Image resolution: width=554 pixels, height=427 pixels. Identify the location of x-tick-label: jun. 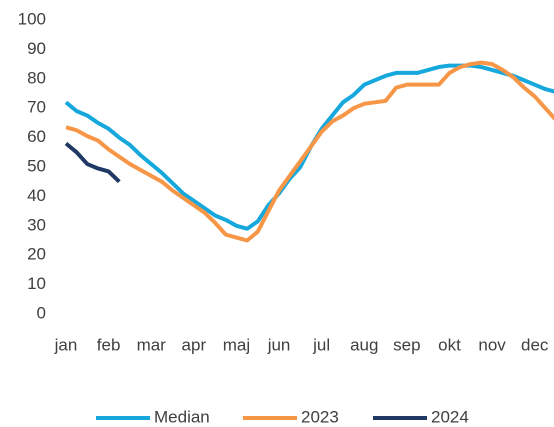
(279, 344).